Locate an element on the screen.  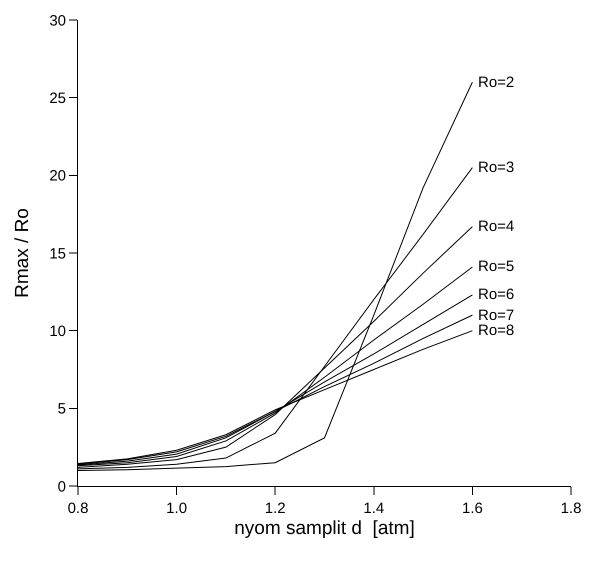
series-label: Ro=4 is located at coordinates (496, 226).